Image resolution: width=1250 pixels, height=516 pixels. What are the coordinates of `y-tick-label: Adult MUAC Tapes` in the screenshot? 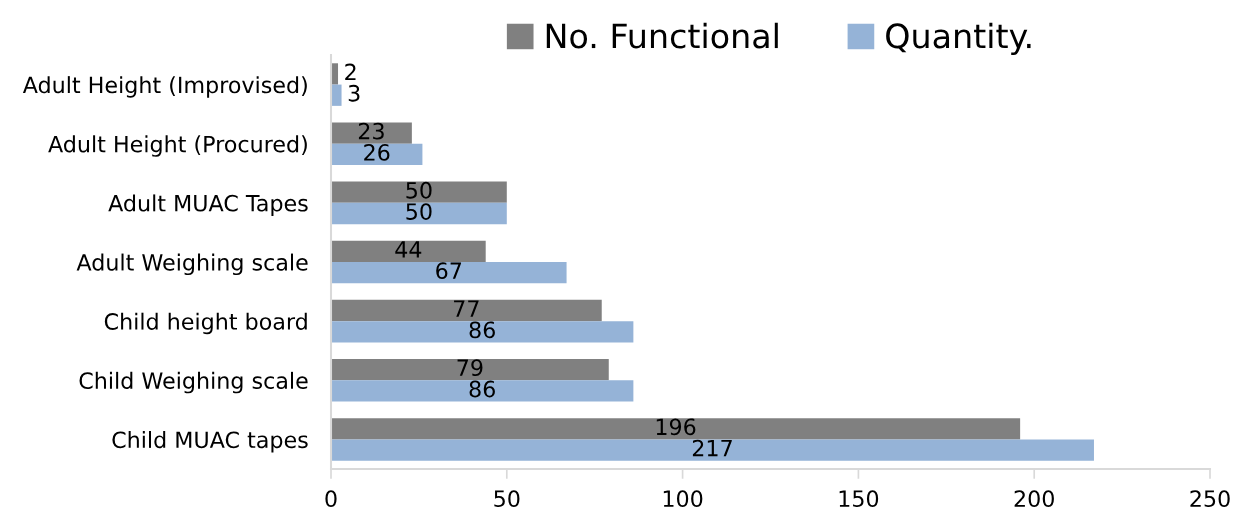 It's located at (208, 205).